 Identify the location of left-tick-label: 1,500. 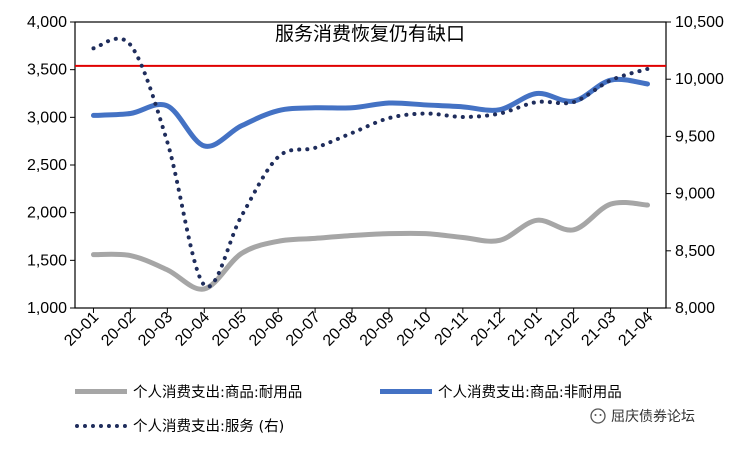
(47, 260).